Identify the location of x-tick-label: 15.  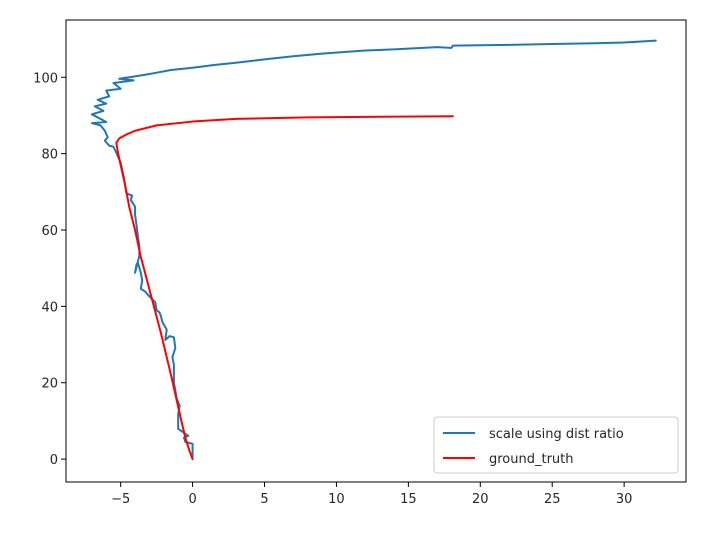
(408, 499).